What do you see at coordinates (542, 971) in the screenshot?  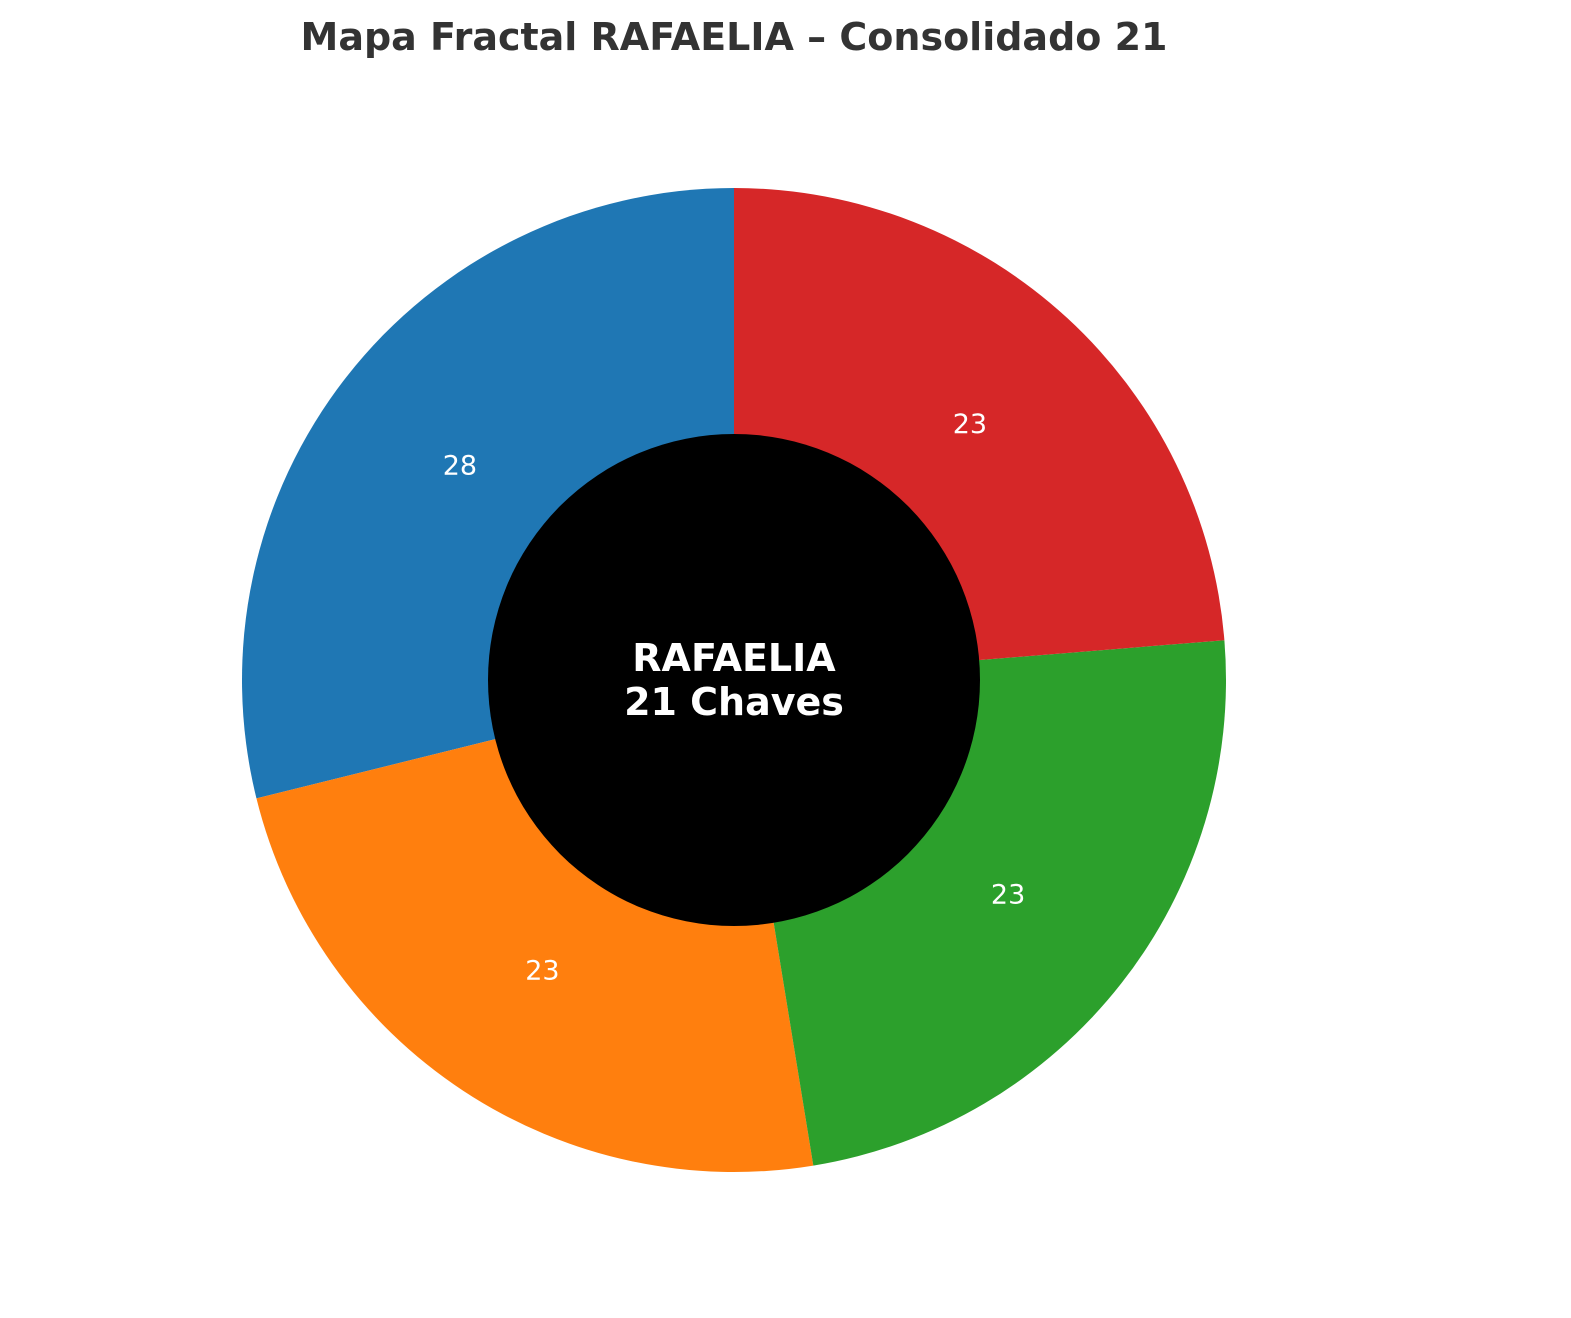 I see `slice-label-2: 23` at bounding box center [542, 971].